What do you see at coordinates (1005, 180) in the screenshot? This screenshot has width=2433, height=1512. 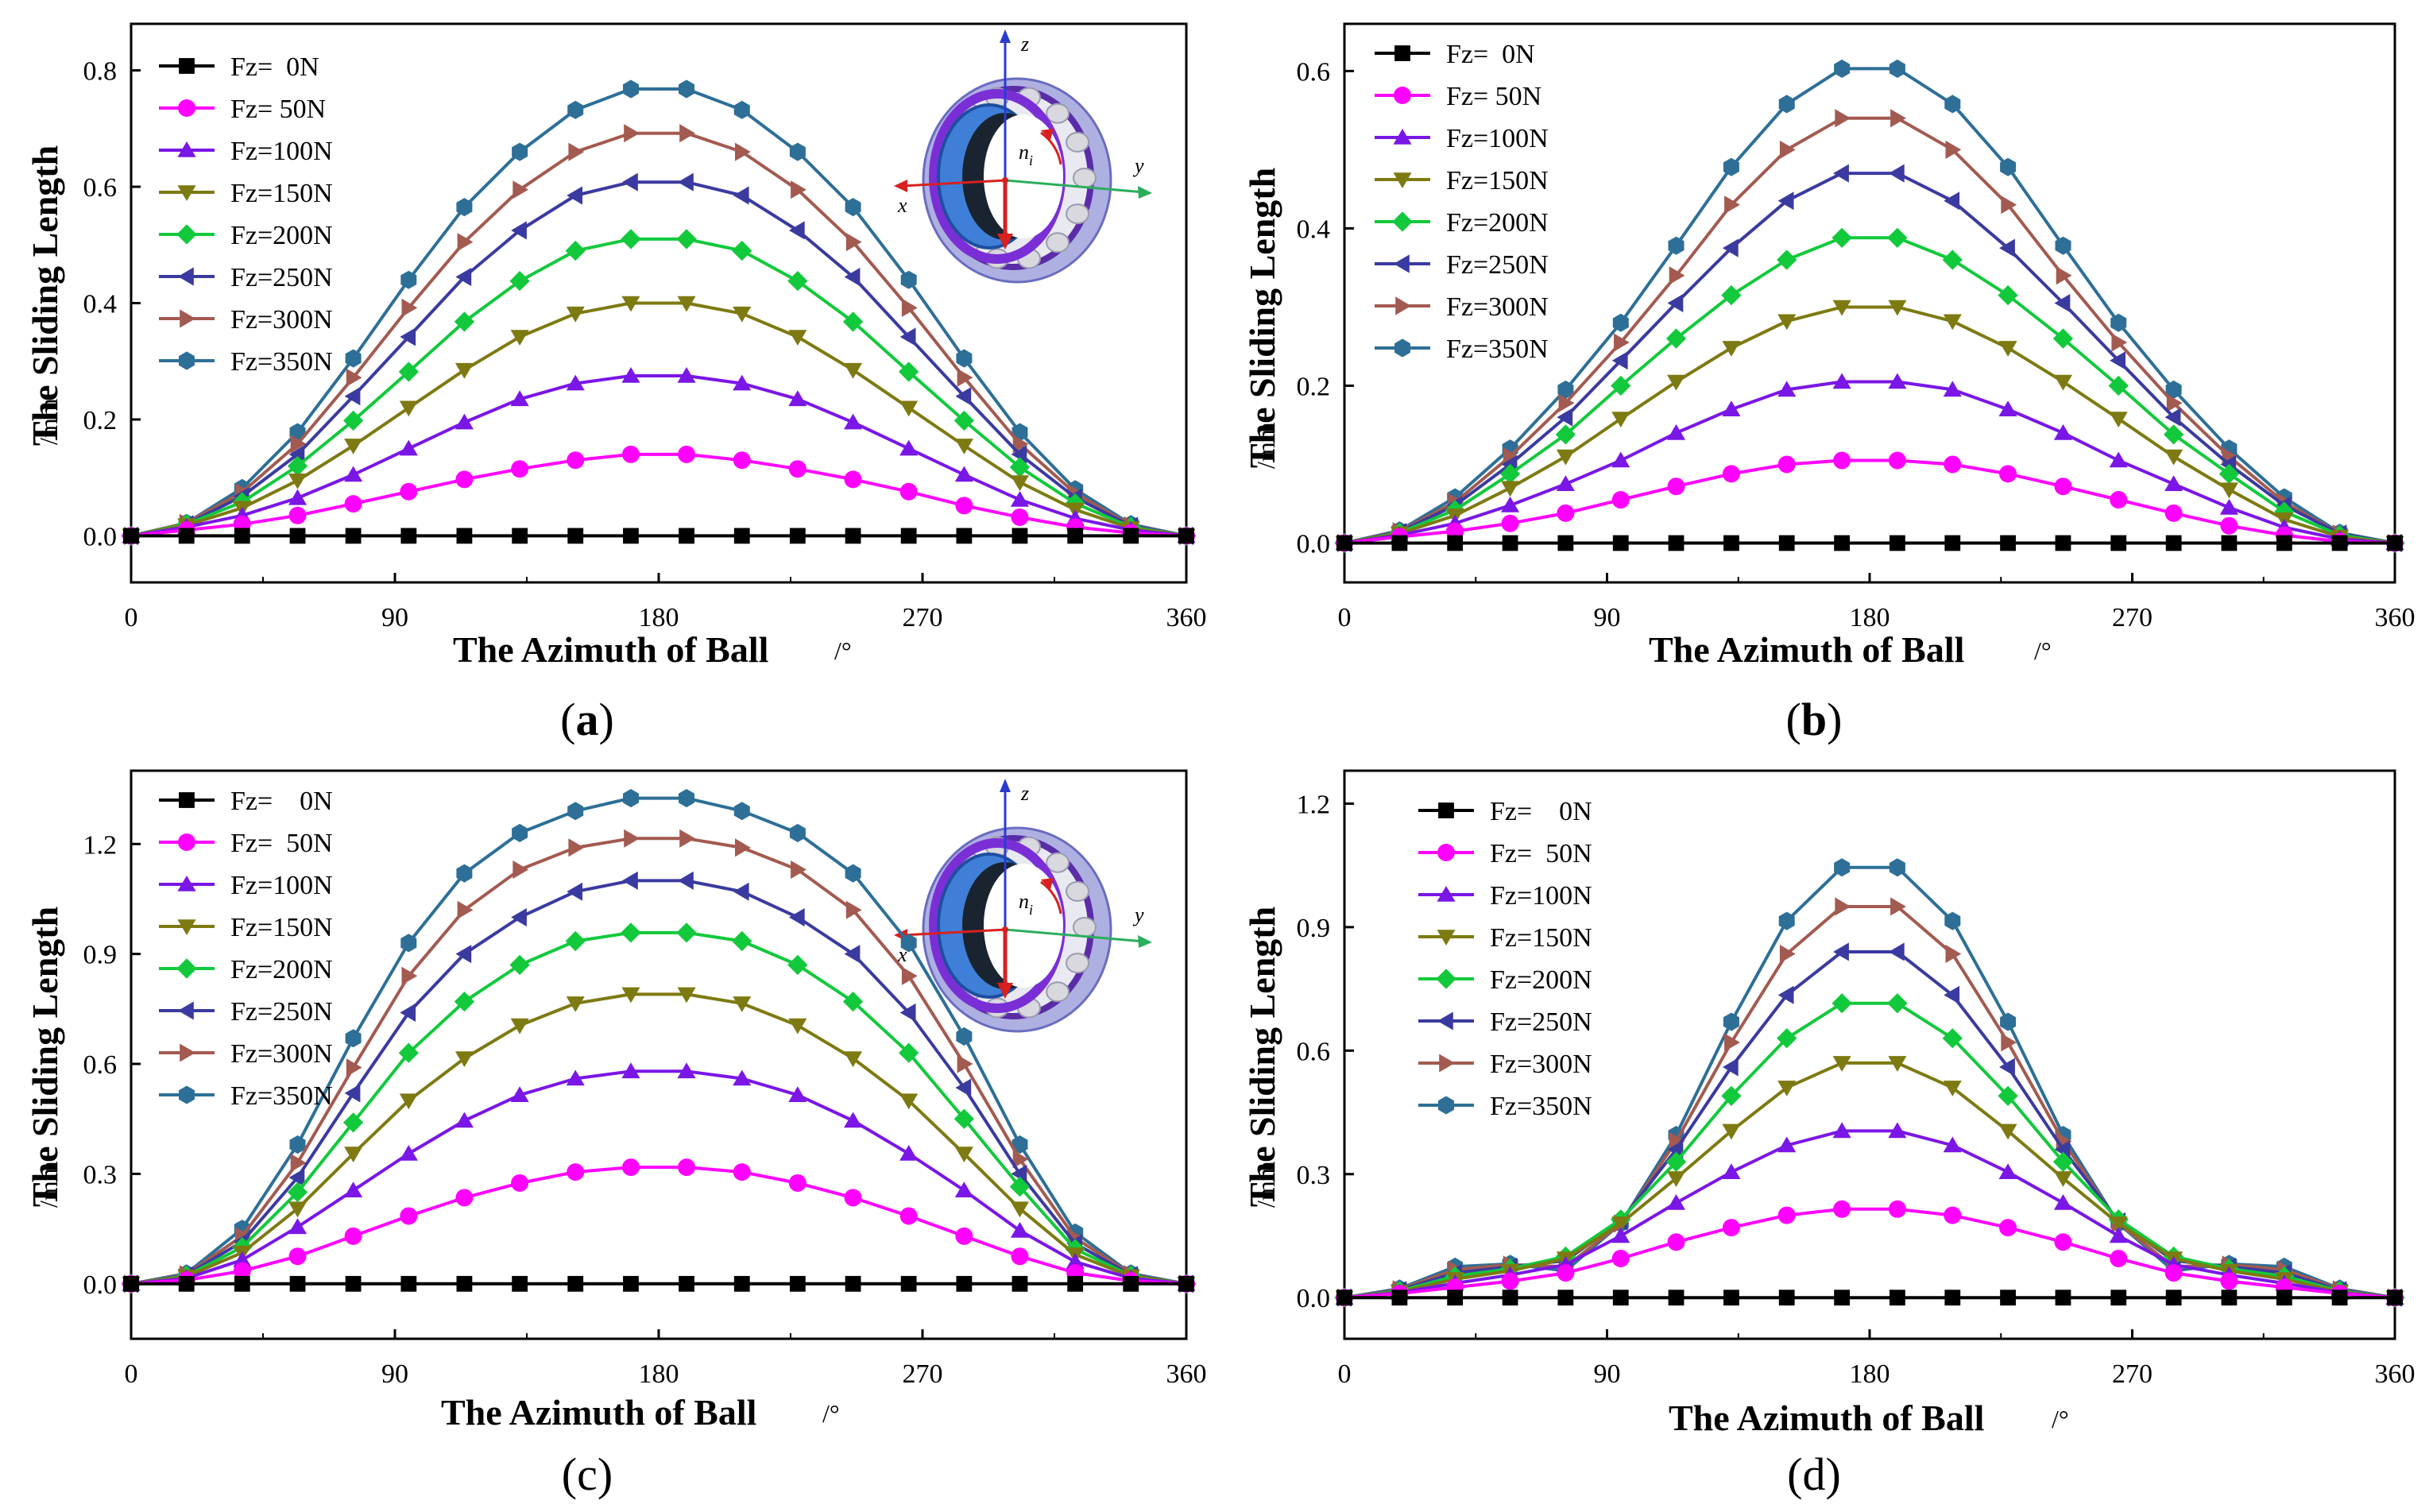 I see `origin-dot` at bounding box center [1005, 180].